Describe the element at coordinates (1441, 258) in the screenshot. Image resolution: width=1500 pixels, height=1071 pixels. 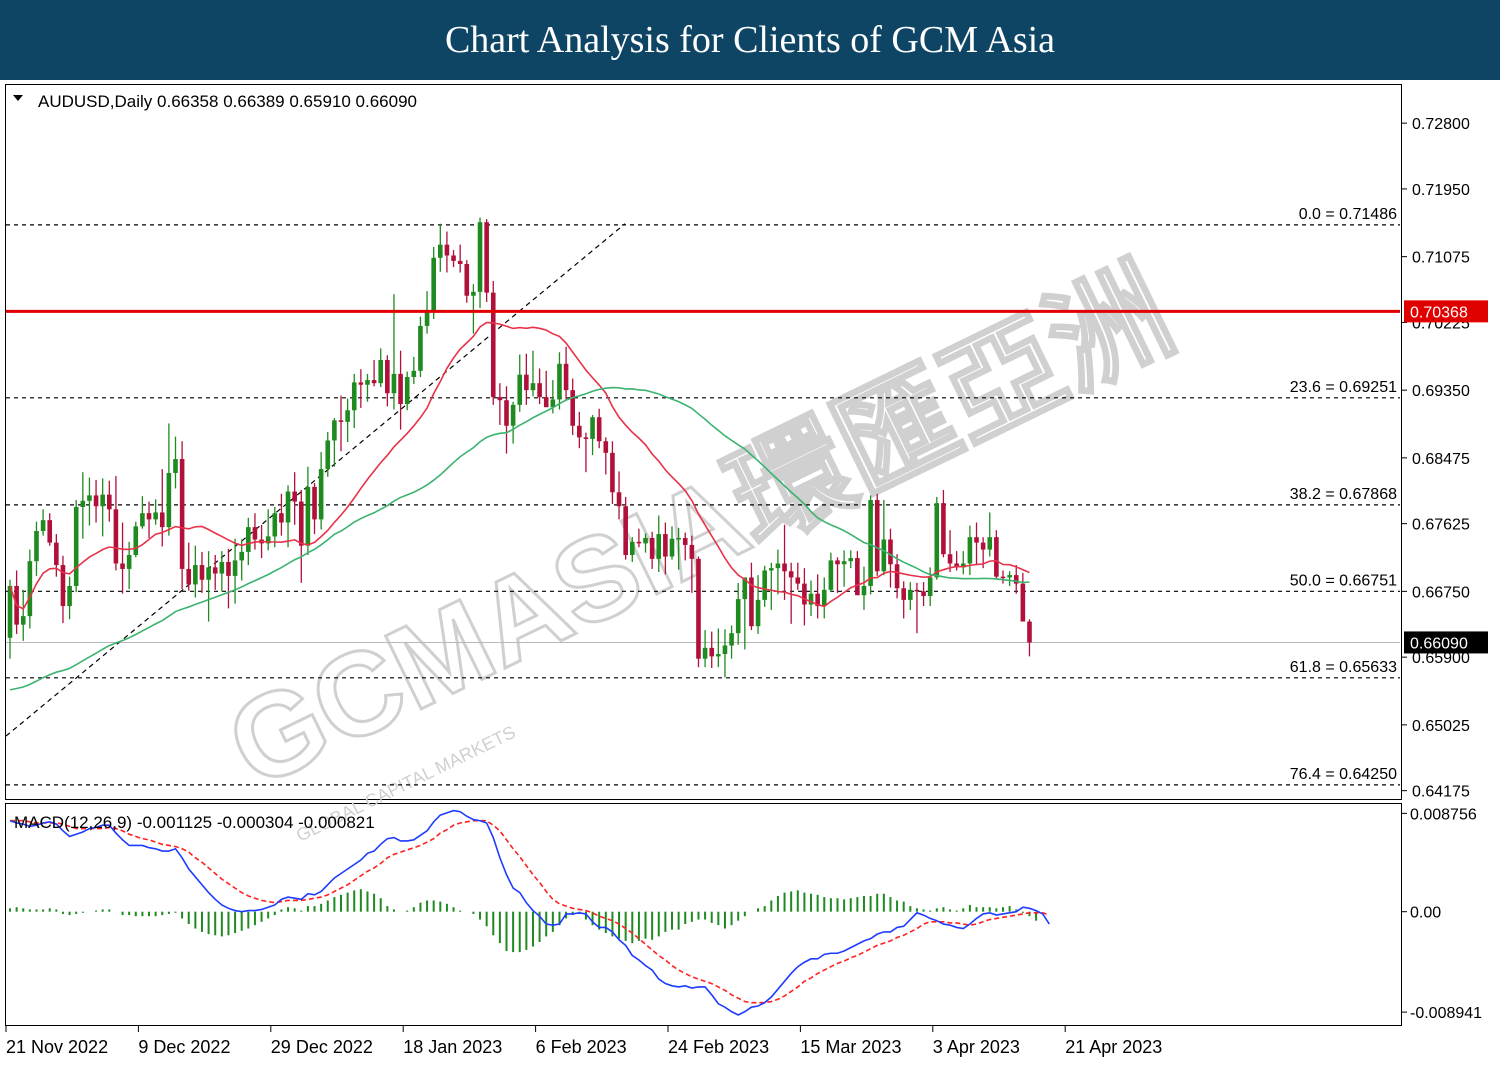
I see `price-tick-label: 0.71075` at that location.